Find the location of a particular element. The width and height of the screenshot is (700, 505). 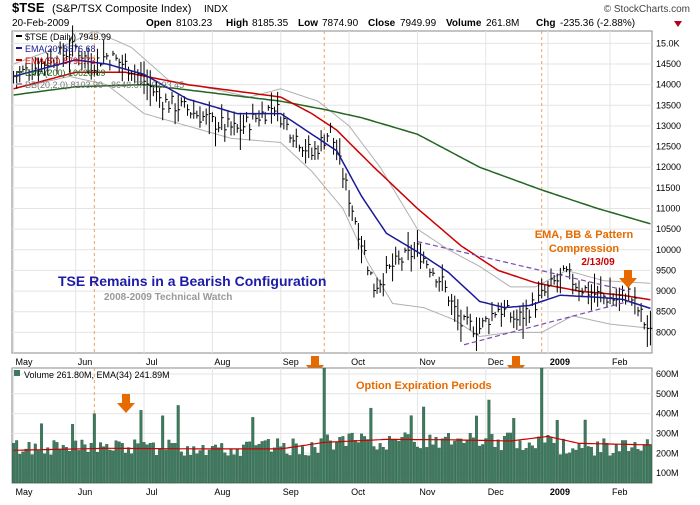

index-name: (S&P/TSX Composite Index) is located at coordinates (121, 9).